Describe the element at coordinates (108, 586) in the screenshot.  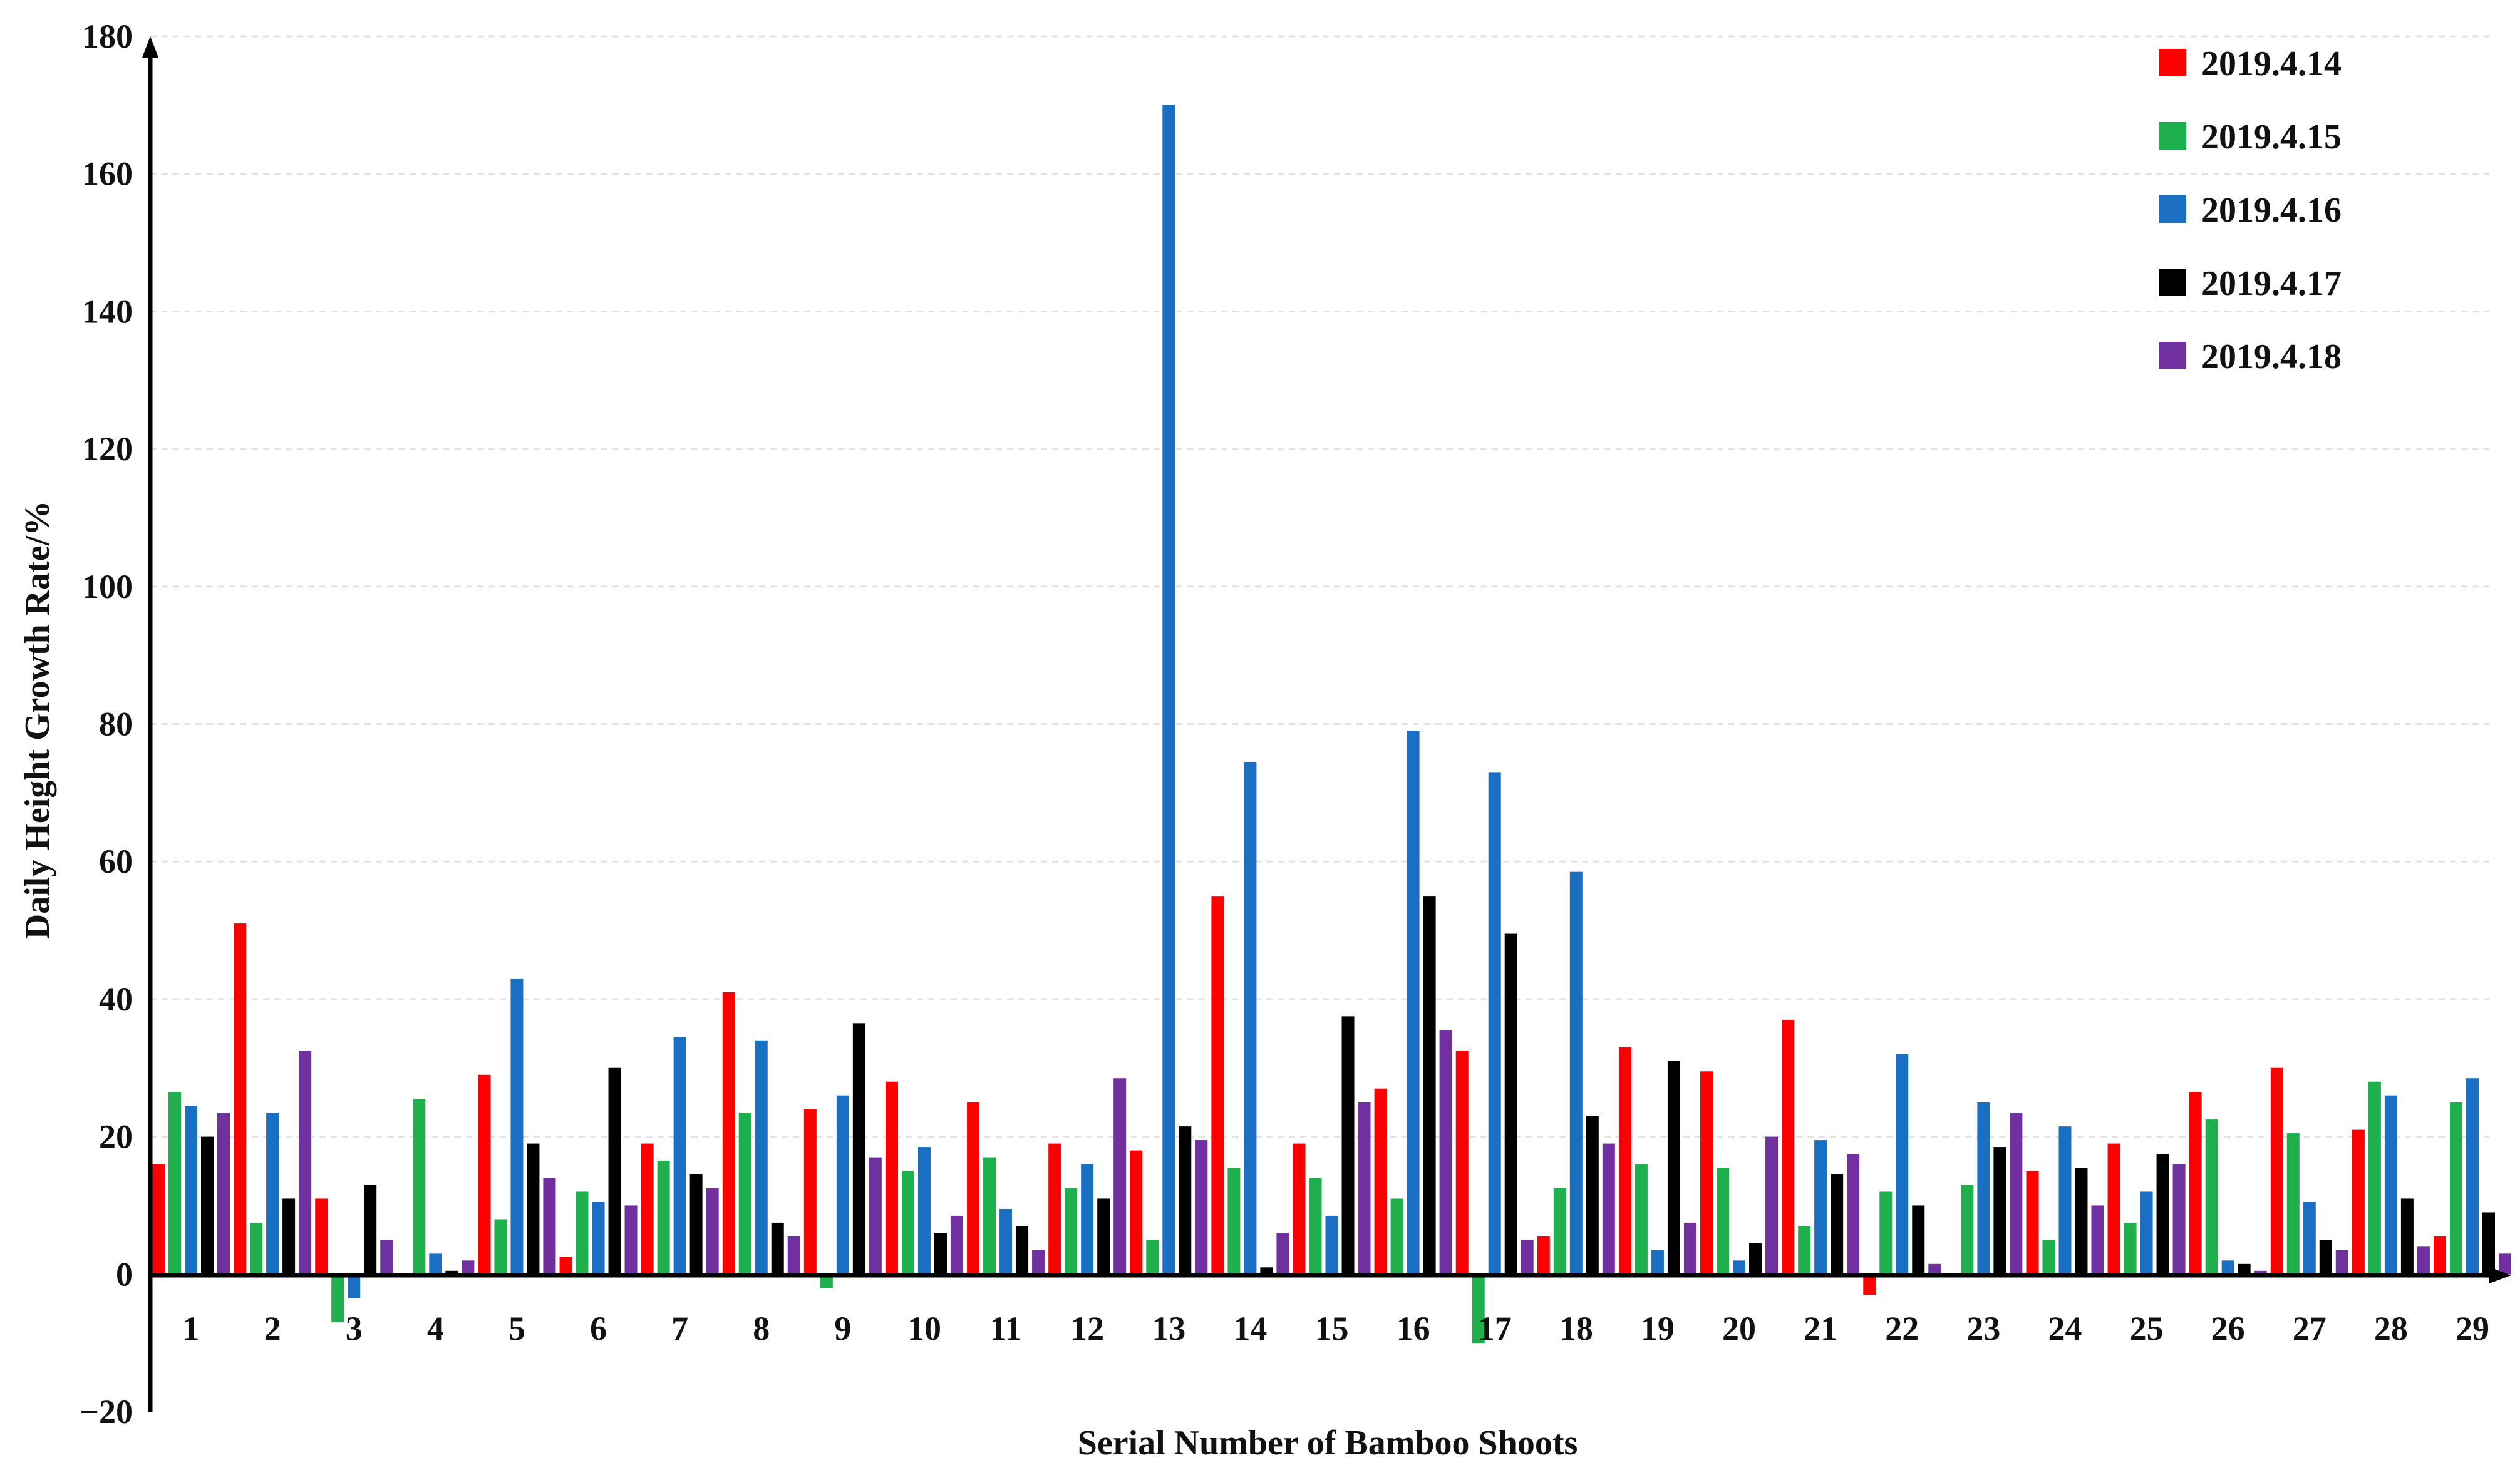
I see `y-tick-label: 100` at that location.